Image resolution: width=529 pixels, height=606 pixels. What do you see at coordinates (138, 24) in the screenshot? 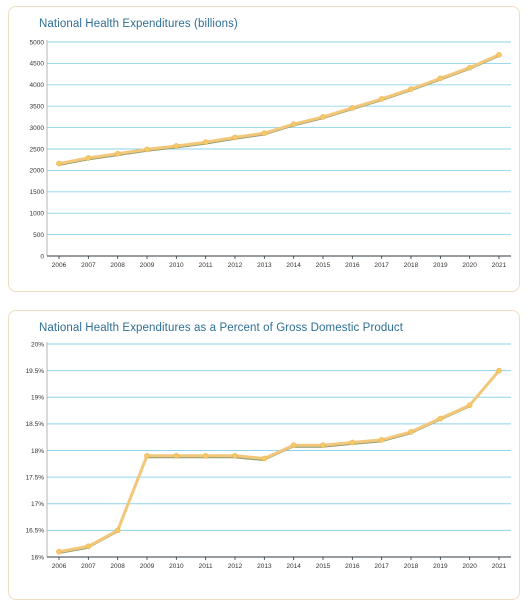
I see `chart-title: National Health Expenditures (billions)` at bounding box center [138, 24].